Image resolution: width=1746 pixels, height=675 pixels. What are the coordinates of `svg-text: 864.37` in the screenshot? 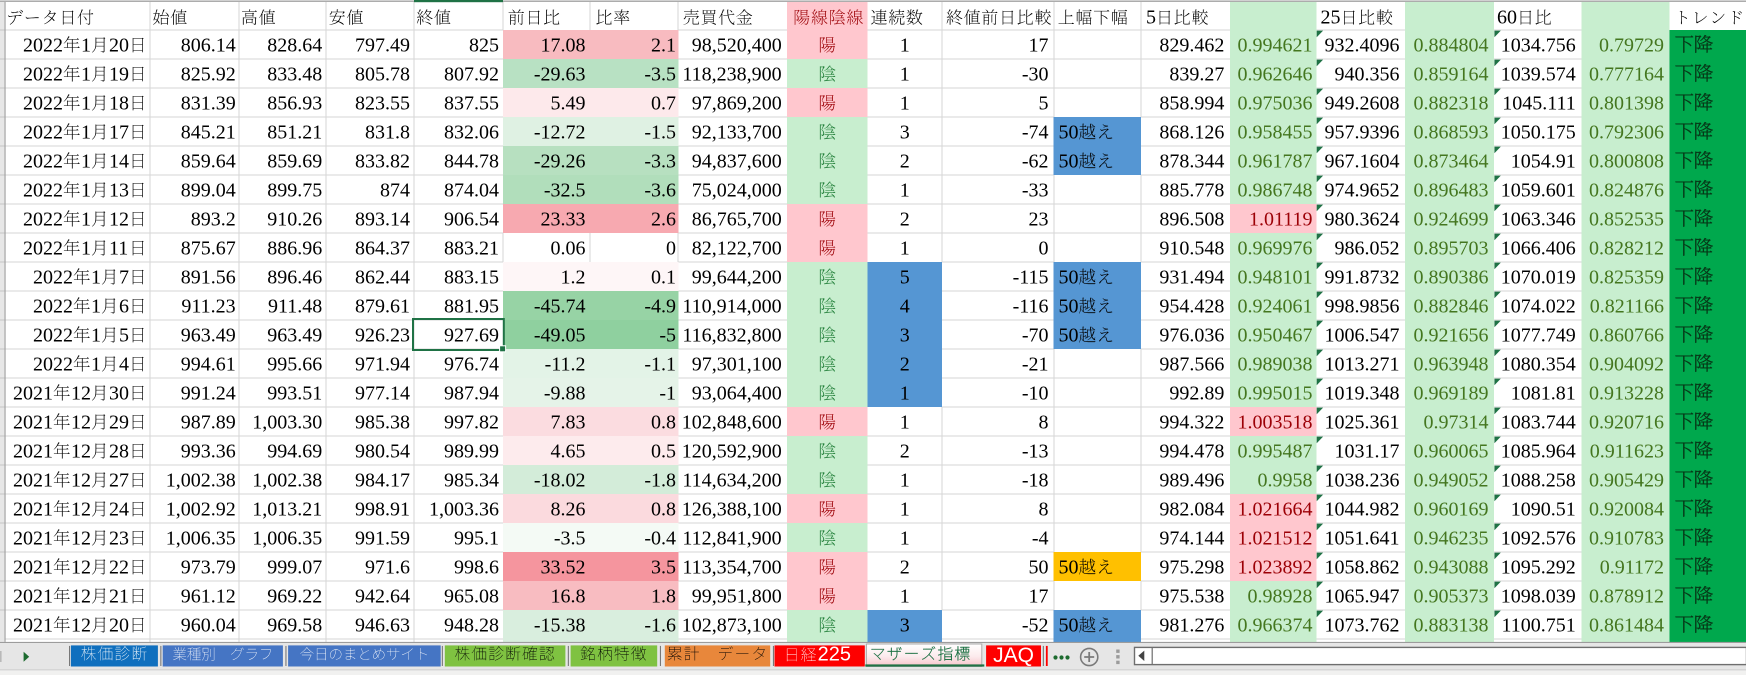 It's located at (382, 248).